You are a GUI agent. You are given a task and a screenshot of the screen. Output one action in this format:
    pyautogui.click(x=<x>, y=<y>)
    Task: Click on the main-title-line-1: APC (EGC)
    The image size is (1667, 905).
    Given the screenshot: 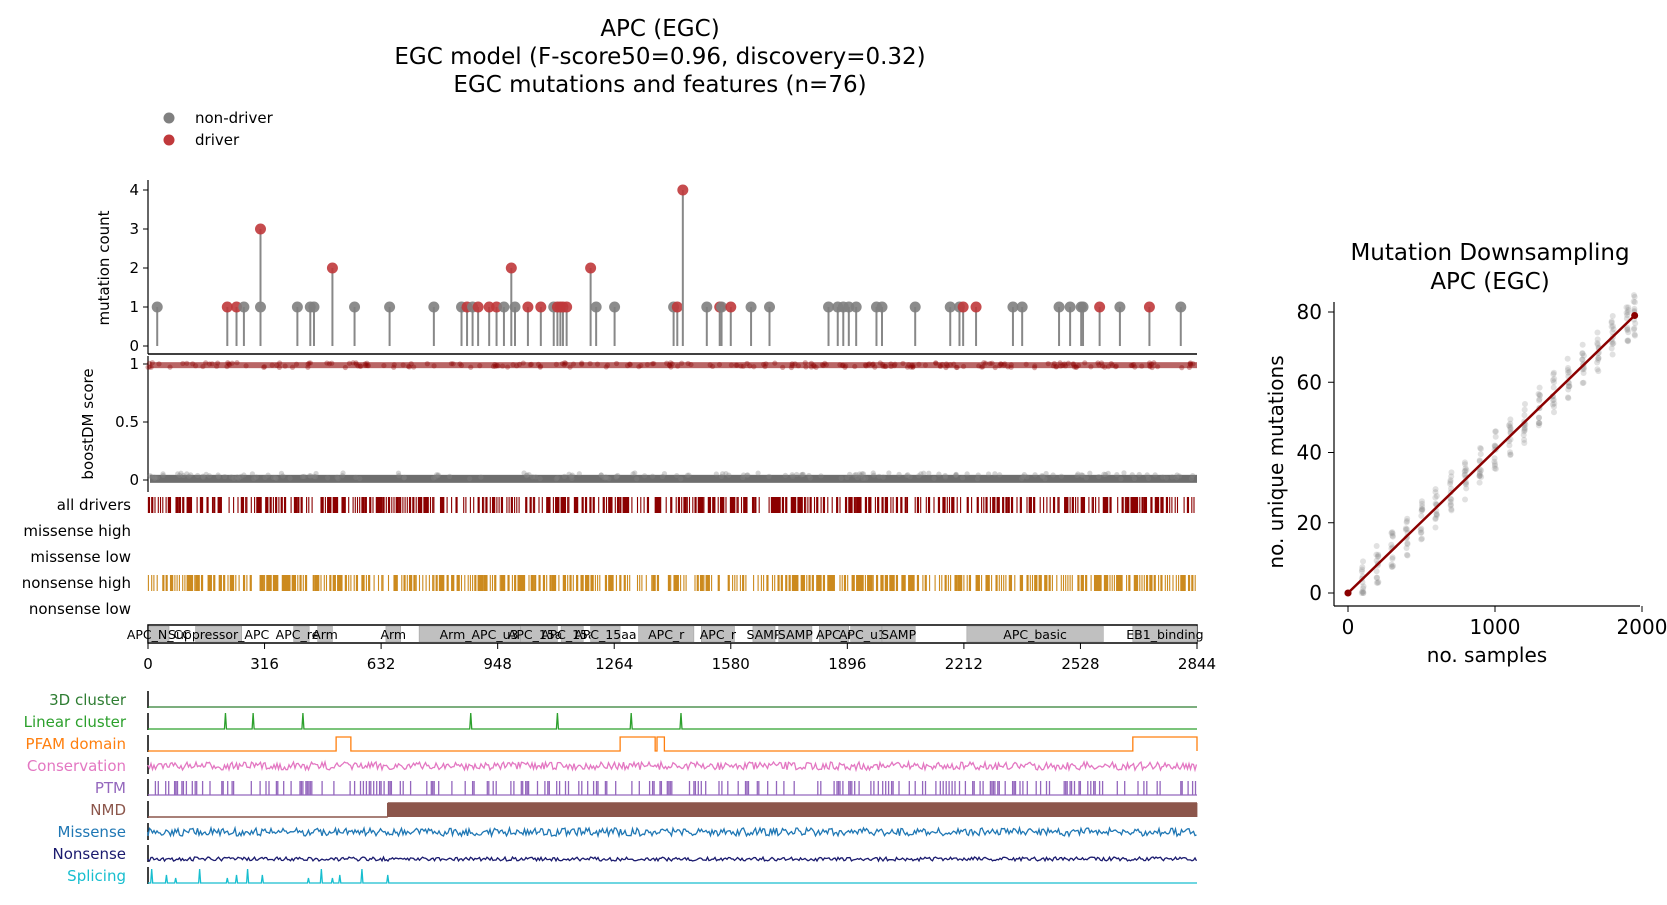 What is the action you would take?
    pyautogui.click(x=659, y=29)
    